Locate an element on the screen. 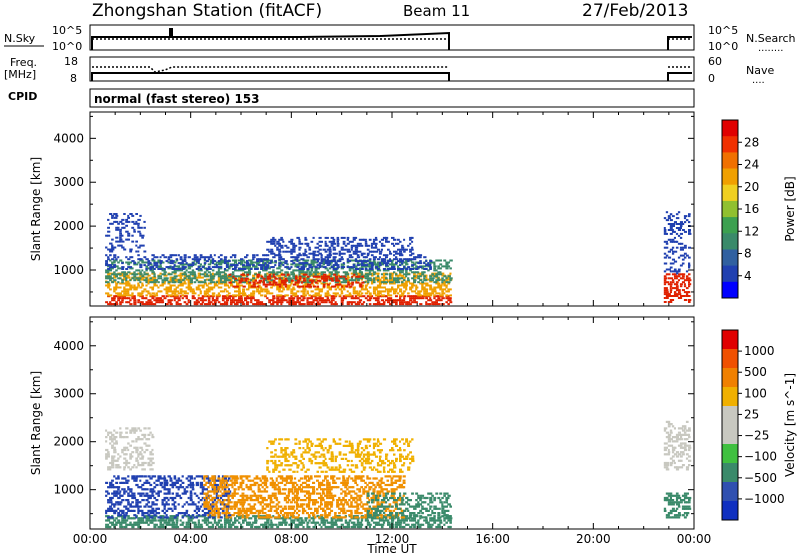  cpid-label: CPID is located at coordinates (22, 96).